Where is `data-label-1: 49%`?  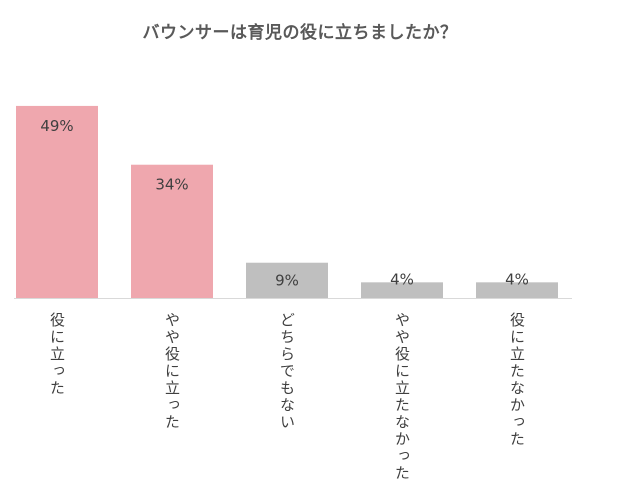 data-label-1: 49% is located at coordinates (56, 126).